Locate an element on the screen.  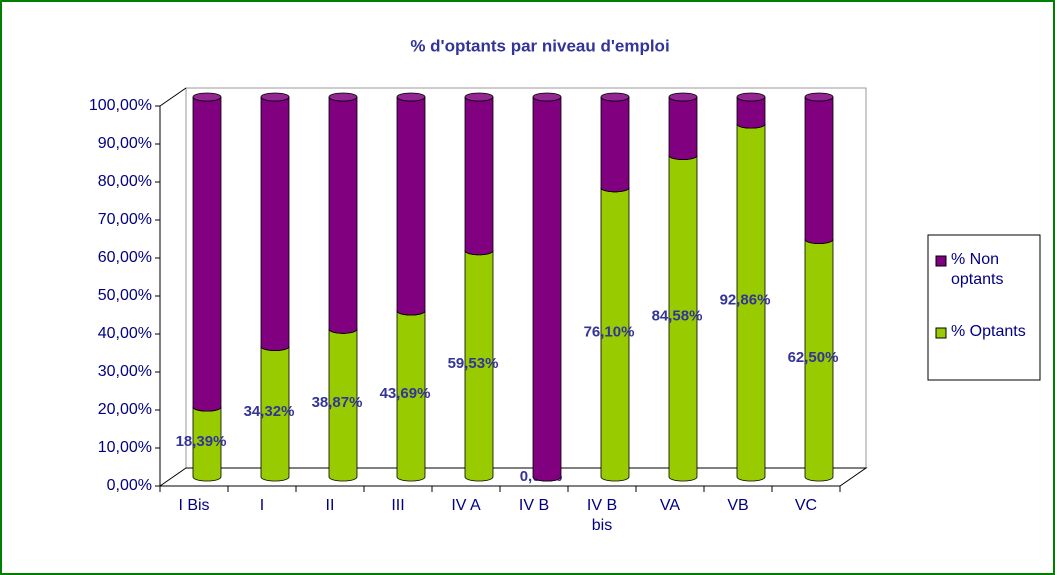
y-tick-label: 0,00% is located at coordinates (129, 485).